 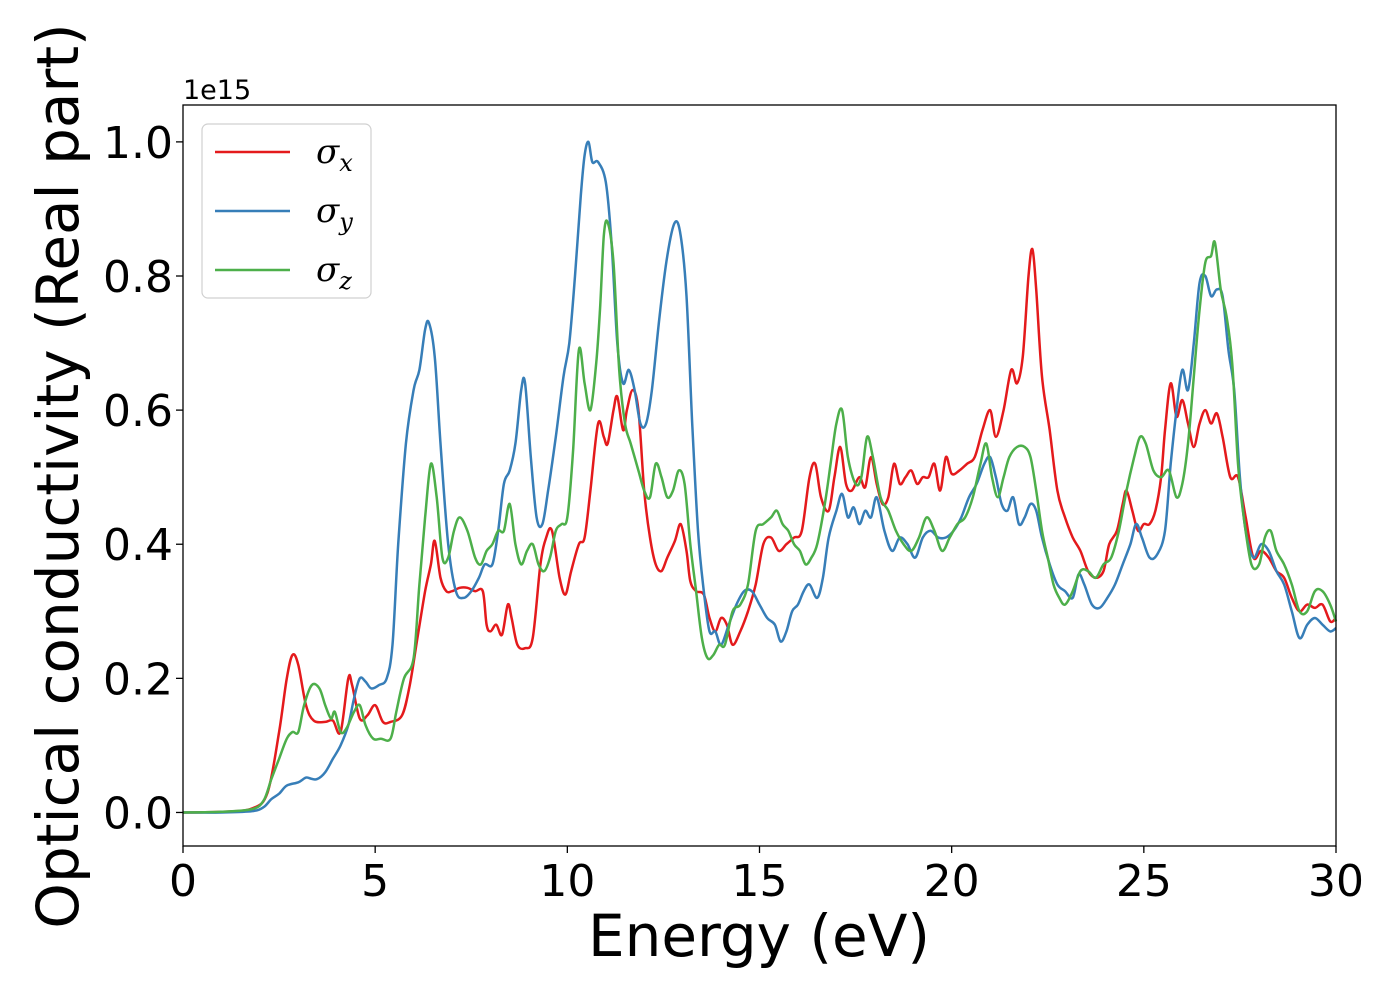 I want to click on x-tick-label: 5, so click(x=375, y=881).